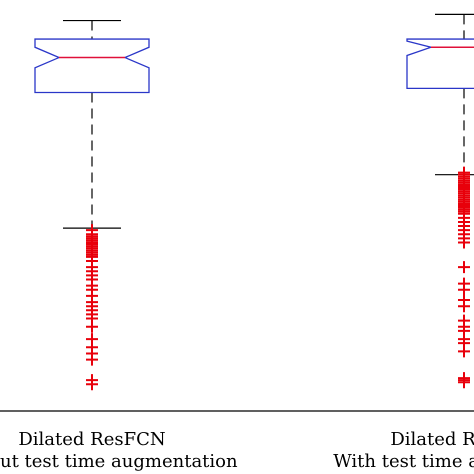 The image size is (474, 474). I want to click on x-tick-label-1-line-2: Without test time augmentation, so click(119, 461).